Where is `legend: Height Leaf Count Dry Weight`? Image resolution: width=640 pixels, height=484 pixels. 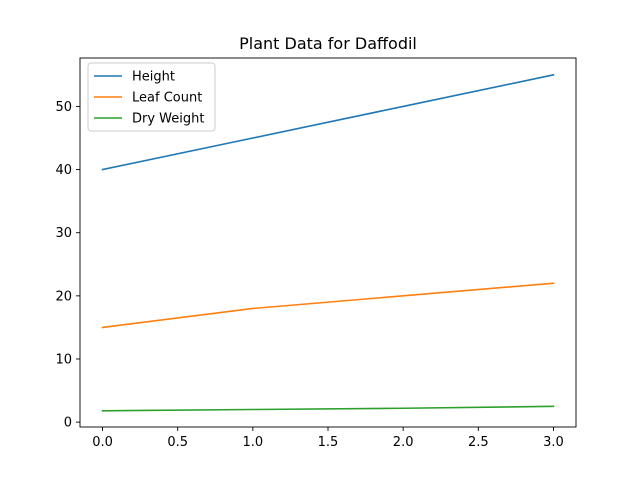
legend: Height Leaf Count Dry Weight is located at coordinates (151, 97).